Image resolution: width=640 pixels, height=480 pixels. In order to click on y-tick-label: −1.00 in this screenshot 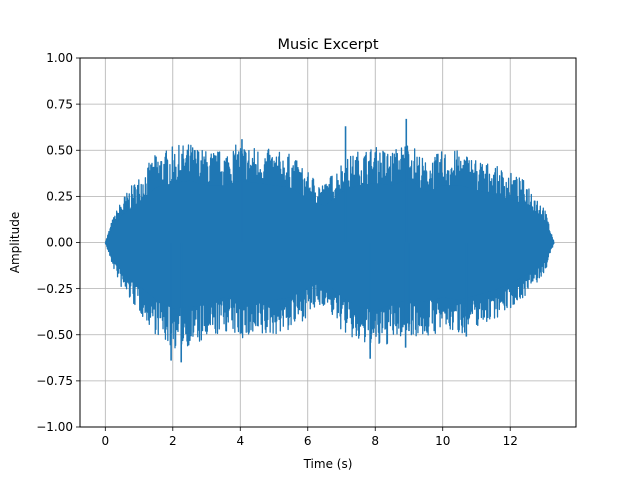, I will do `click(54, 427)`.